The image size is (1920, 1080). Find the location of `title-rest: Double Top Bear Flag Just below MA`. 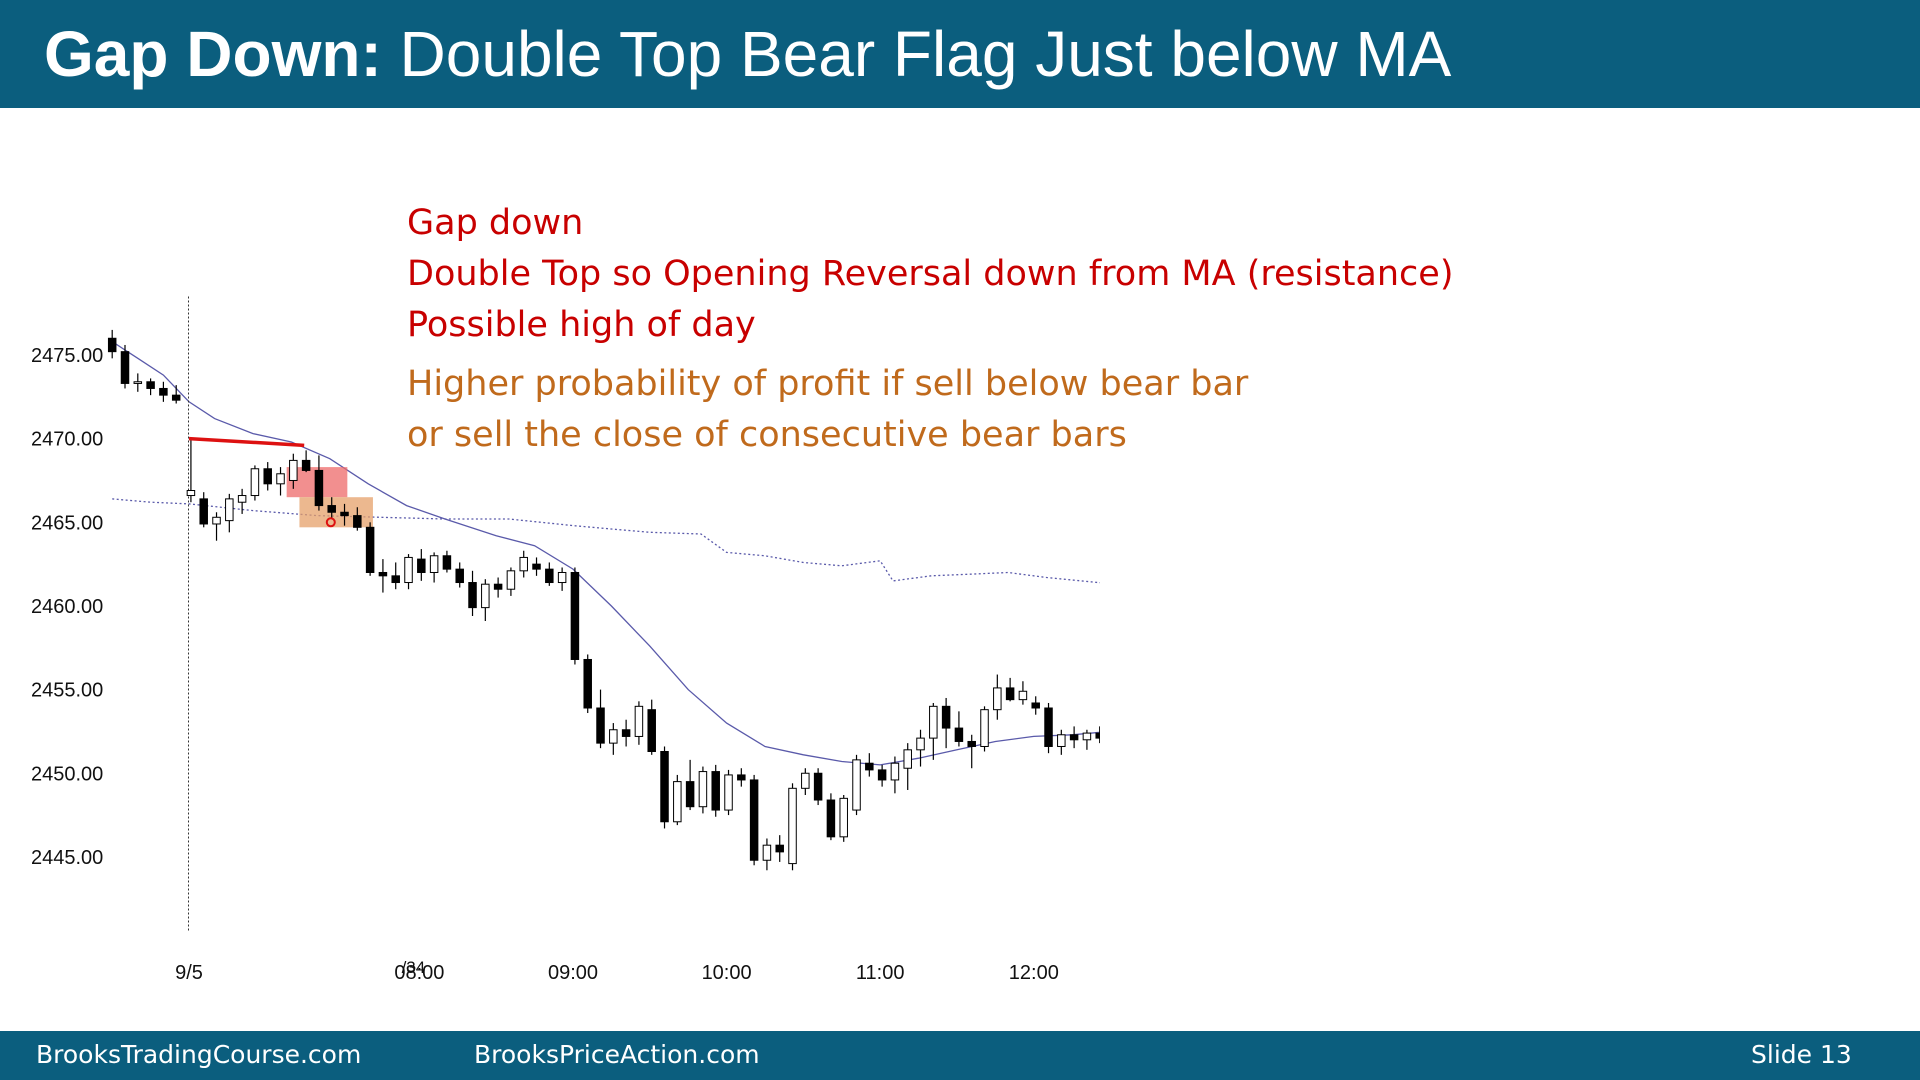

title-rest: Double Top Bear Flag Just below MA is located at coordinates (916, 54).